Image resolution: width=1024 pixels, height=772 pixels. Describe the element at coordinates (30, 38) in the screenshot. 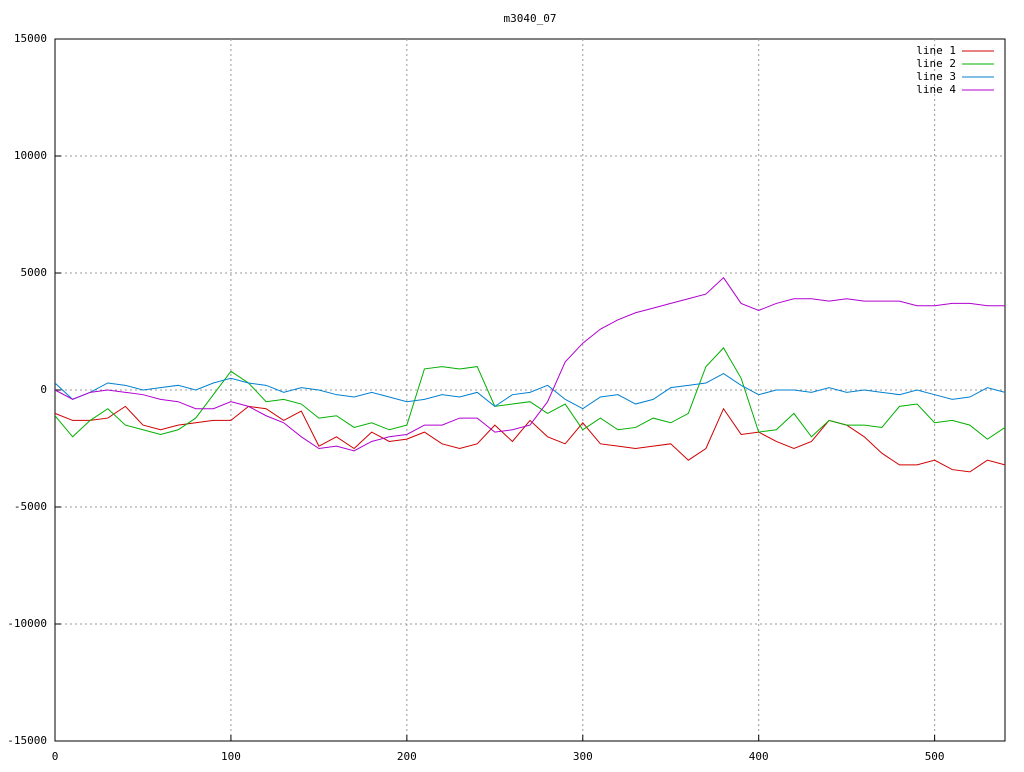

I see `y-tick-label: 15000` at that location.